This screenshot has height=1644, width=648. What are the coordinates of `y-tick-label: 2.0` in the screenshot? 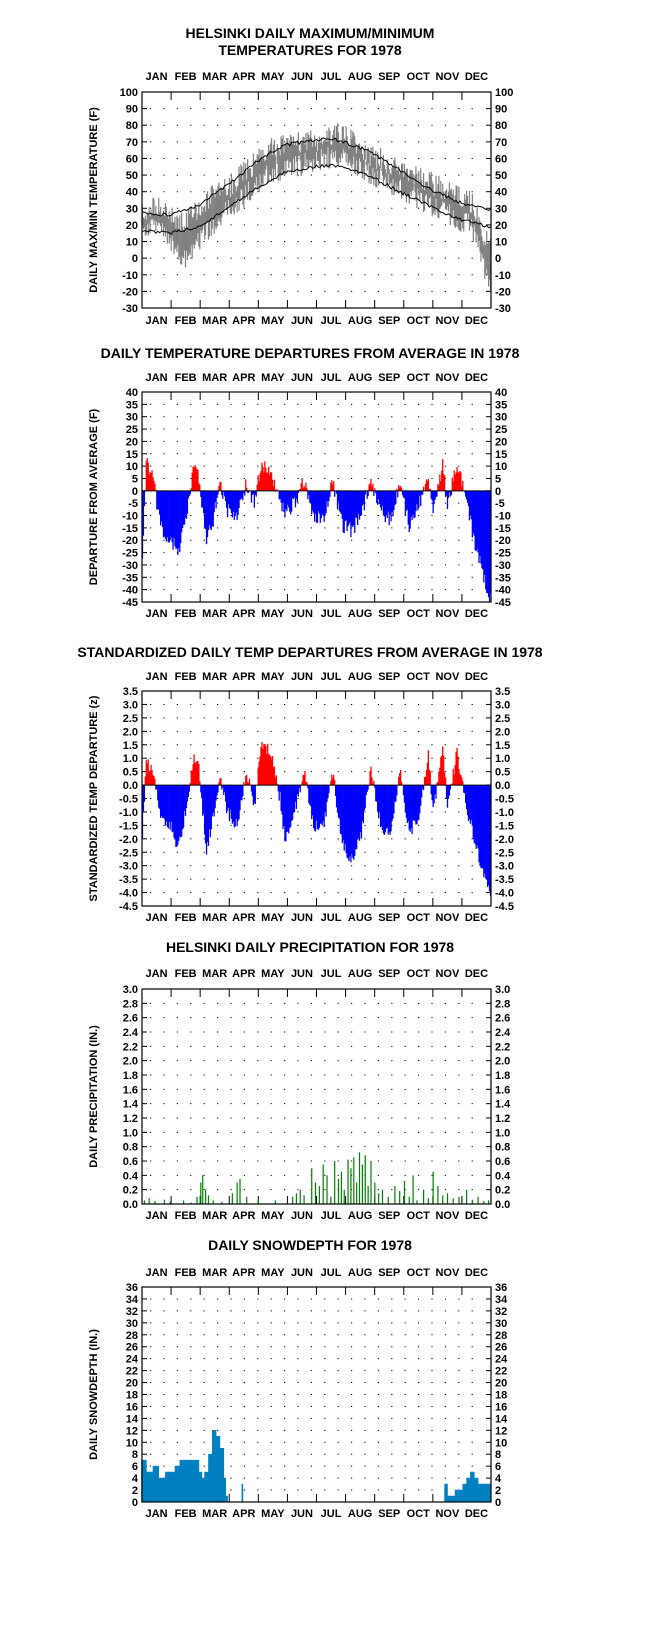 It's located at (130, 732).